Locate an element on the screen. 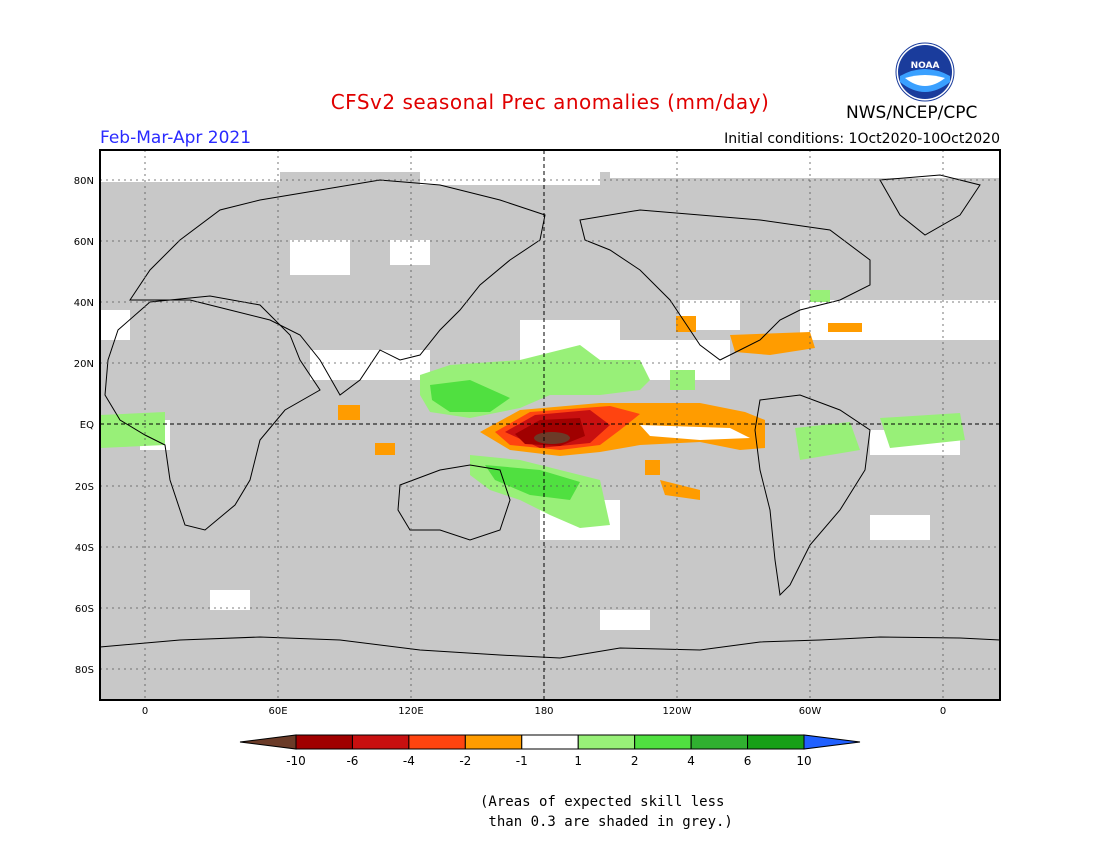 This screenshot has height=850, width=1100. latitude-labels: 80N 60N 40N 20N EQ 20S 40S 60S 80S is located at coordinates (84, 426).